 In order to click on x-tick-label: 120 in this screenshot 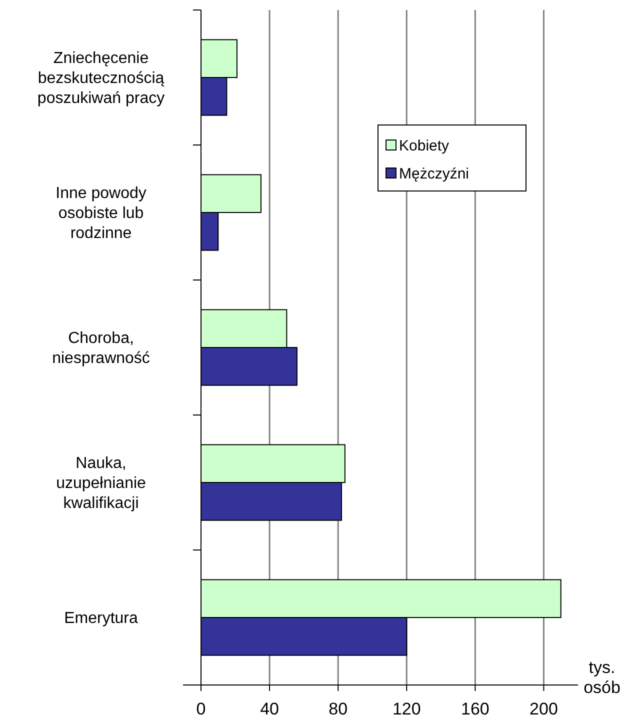, I will do `click(406, 708)`.